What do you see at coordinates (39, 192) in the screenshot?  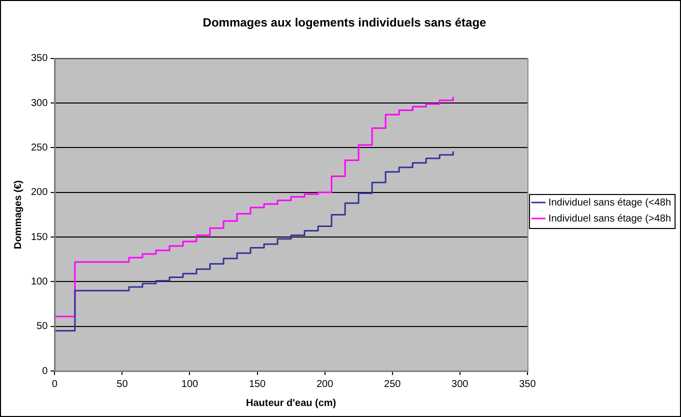 I see `y-tick-label: 200` at bounding box center [39, 192].